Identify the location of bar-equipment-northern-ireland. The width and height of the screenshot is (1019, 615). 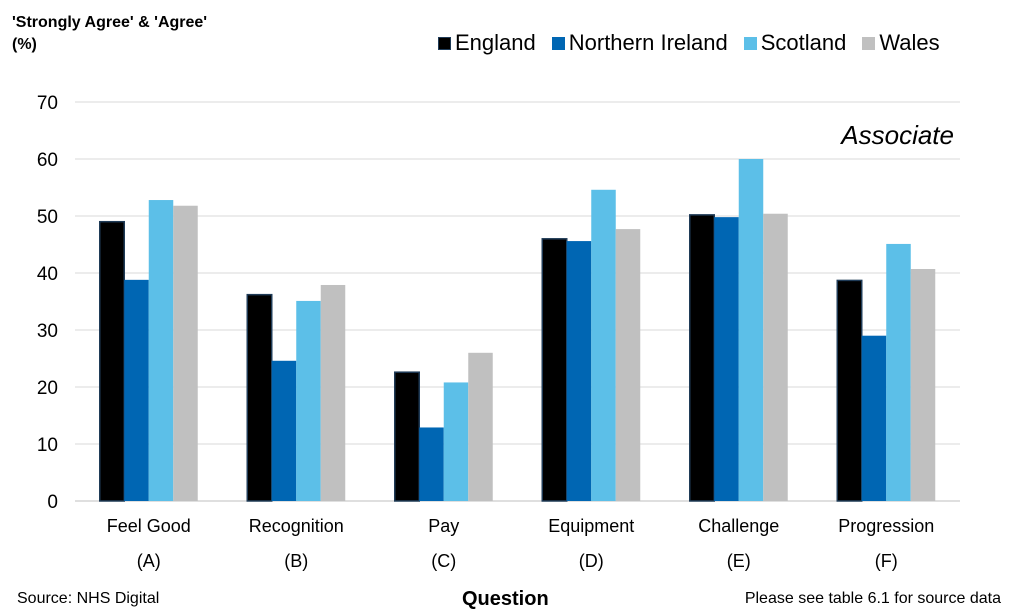
(579, 371).